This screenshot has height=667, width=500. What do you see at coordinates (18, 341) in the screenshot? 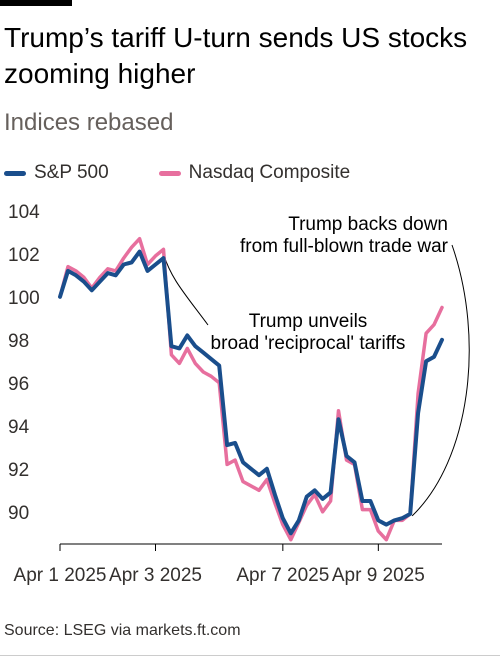
I see `y-tick-label: 98` at bounding box center [18, 341].